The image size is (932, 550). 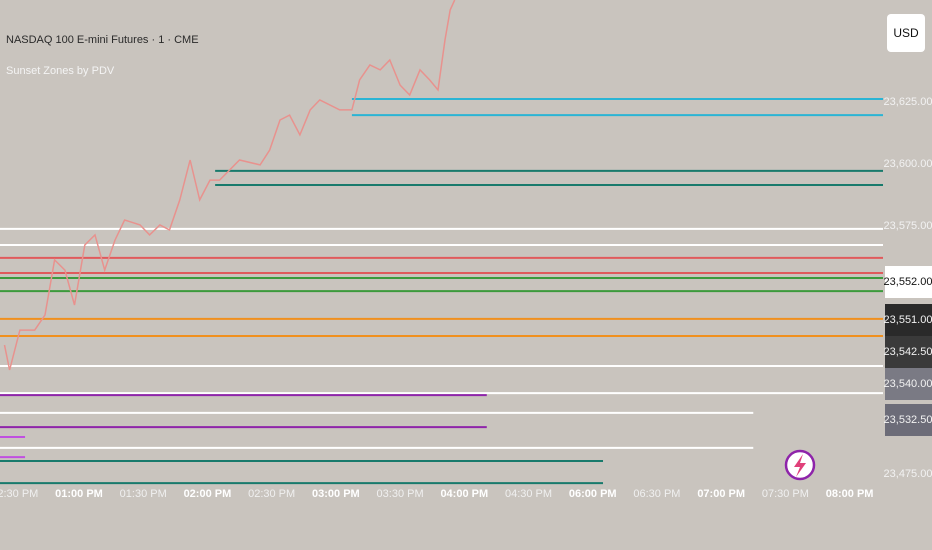 I want to click on y-tick-label: 23,600.00, so click(x=908, y=164).